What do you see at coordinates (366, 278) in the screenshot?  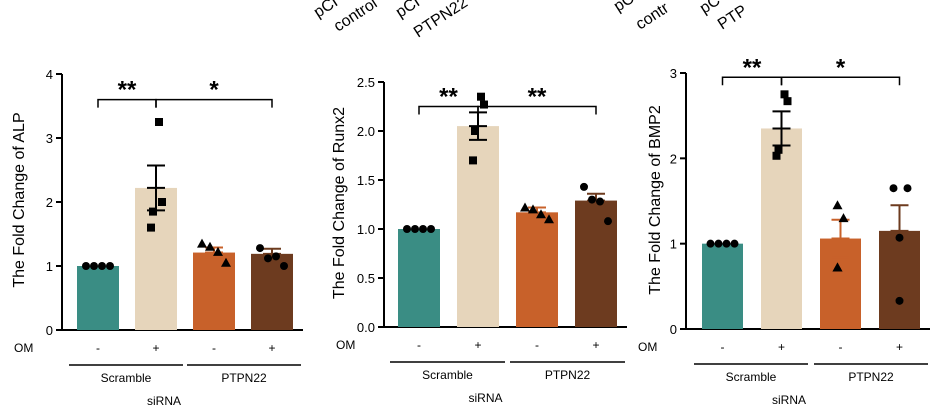 I see `y-tick-label: 0.5` at bounding box center [366, 278].